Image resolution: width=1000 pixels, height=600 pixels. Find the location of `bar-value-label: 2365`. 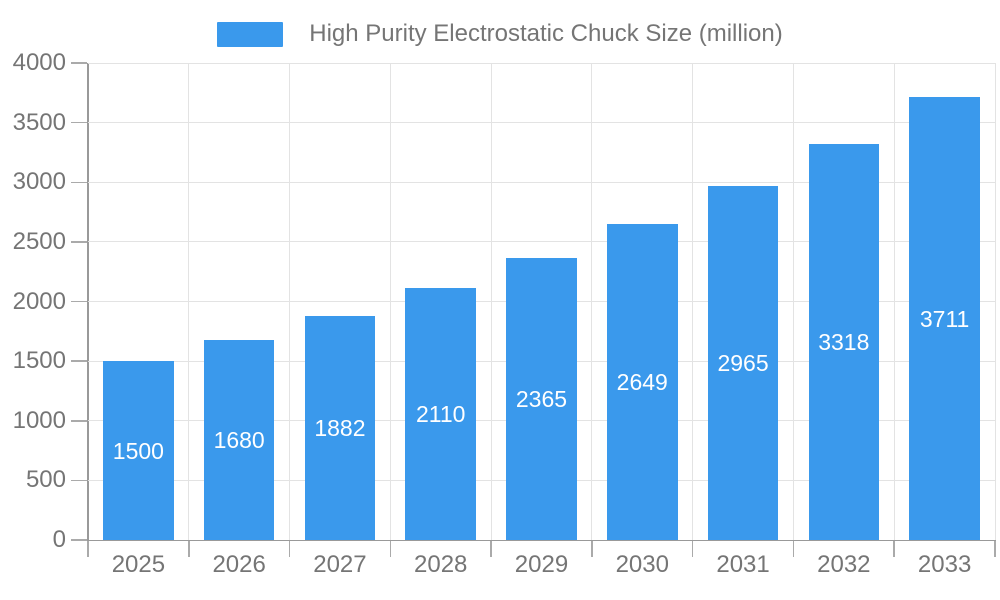

bar-value-label: 2365 is located at coordinates (541, 398).